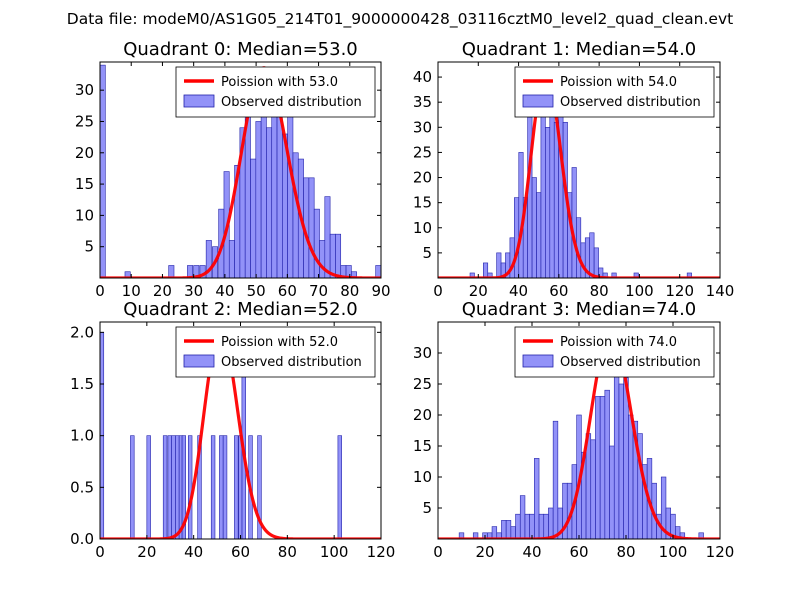 Image resolution: width=800 pixels, height=600 pixels. What do you see at coordinates (618, 82) in the screenshot?
I see `legend-poisson-label: Poission with 54.0` at bounding box center [618, 82].